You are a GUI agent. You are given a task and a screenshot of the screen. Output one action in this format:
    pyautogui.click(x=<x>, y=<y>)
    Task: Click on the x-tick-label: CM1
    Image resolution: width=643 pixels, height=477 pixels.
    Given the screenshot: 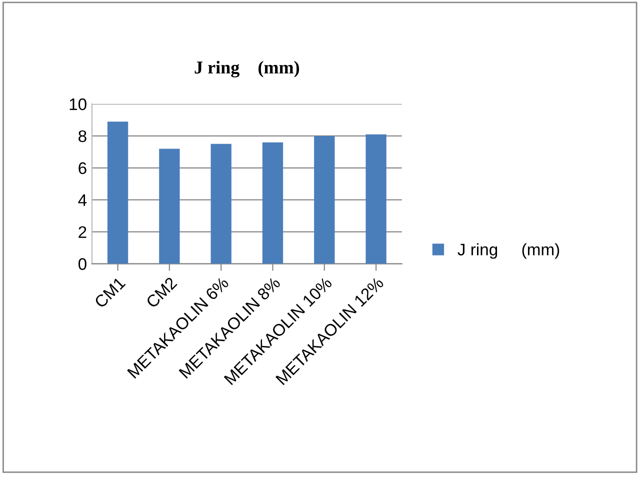 What is the action you would take?
    pyautogui.click(x=110, y=292)
    